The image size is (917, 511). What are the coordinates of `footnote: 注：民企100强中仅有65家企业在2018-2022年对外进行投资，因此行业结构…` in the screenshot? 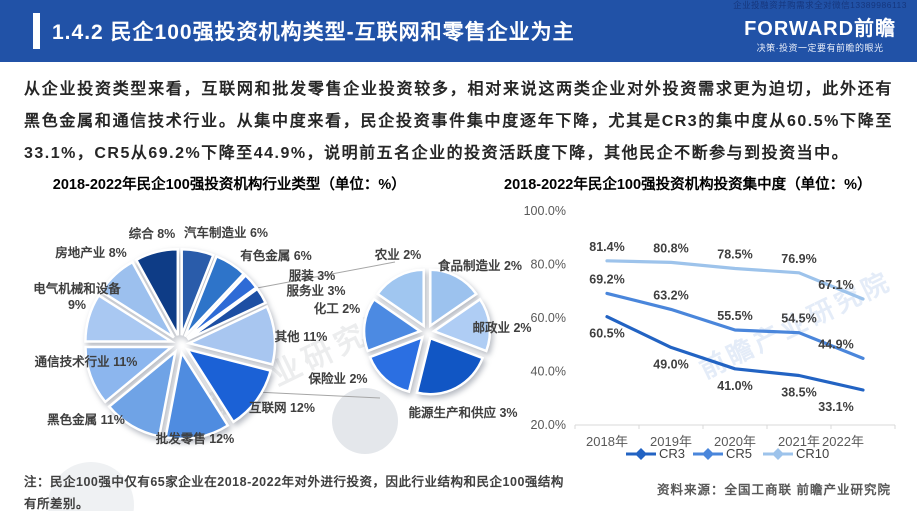 It's located at (294, 493).